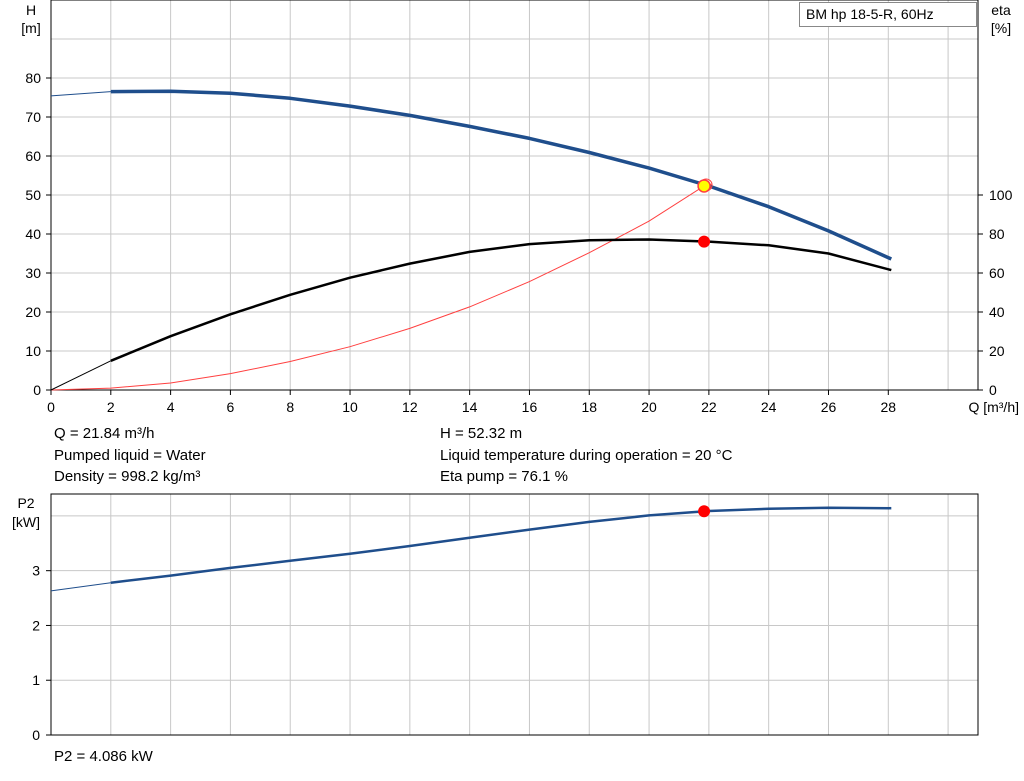 The width and height of the screenshot is (1024, 781). I want to click on x-tick-label: 2, so click(111, 407).